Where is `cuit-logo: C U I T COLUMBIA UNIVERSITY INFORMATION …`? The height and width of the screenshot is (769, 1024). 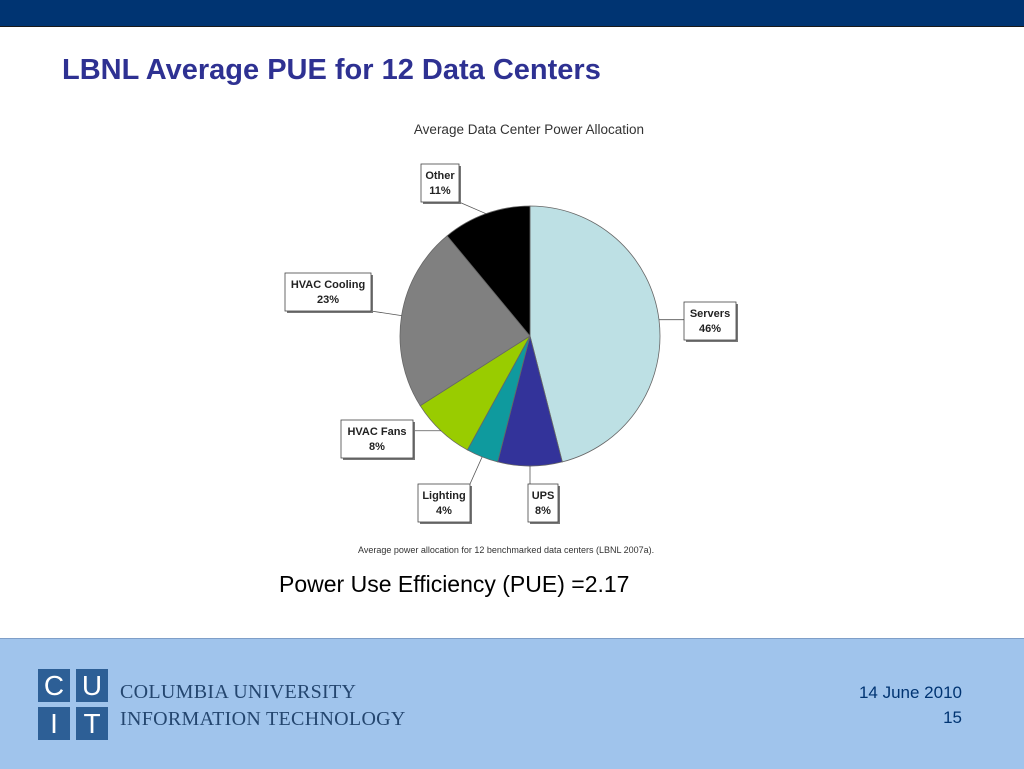 cuit-logo: C U I T COLUMBIA UNIVERSITY INFORMATION … is located at coordinates (228, 707).